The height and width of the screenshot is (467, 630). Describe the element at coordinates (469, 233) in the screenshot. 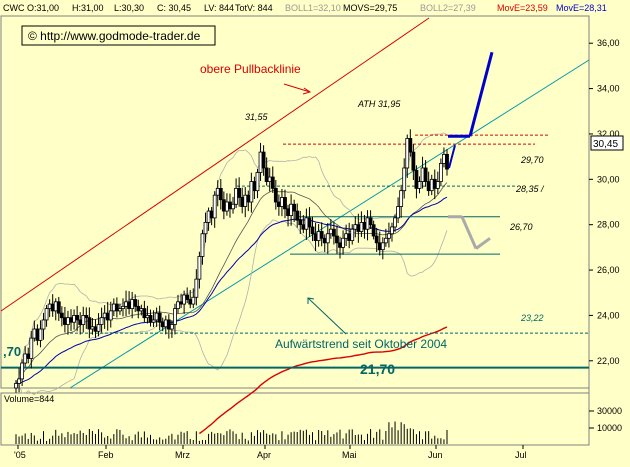

I see `forecast-down-segment` at that location.